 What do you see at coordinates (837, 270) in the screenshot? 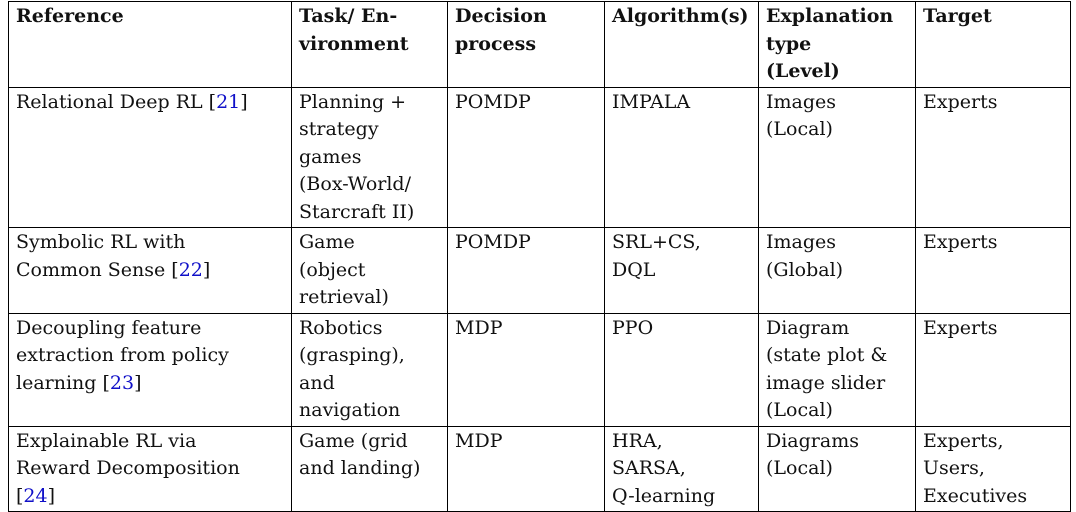
I see `explanation-cell: Images (Global)` at bounding box center [837, 270].